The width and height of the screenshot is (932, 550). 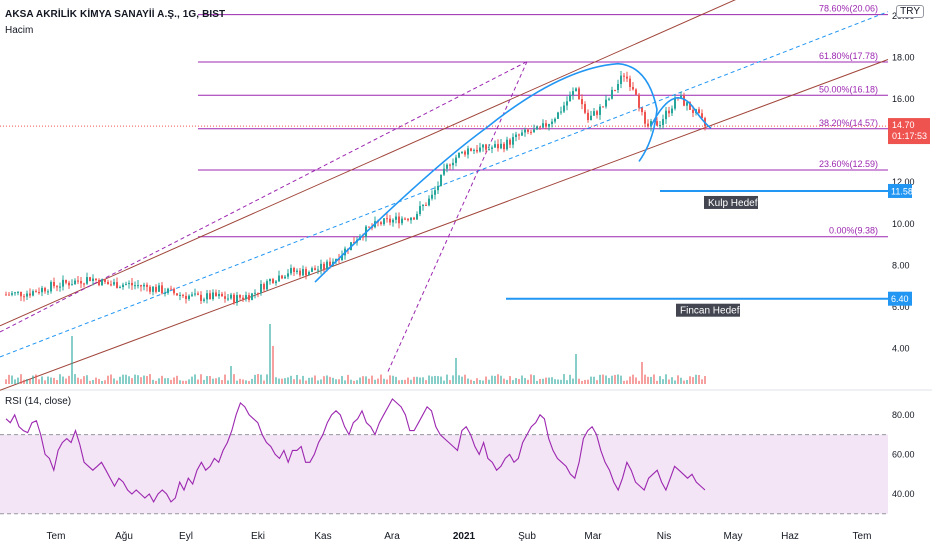 What do you see at coordinates (38, 401) in the screenshot?
I see `rsi-label: RSI (14, close)` at bounding box center [38, 401].